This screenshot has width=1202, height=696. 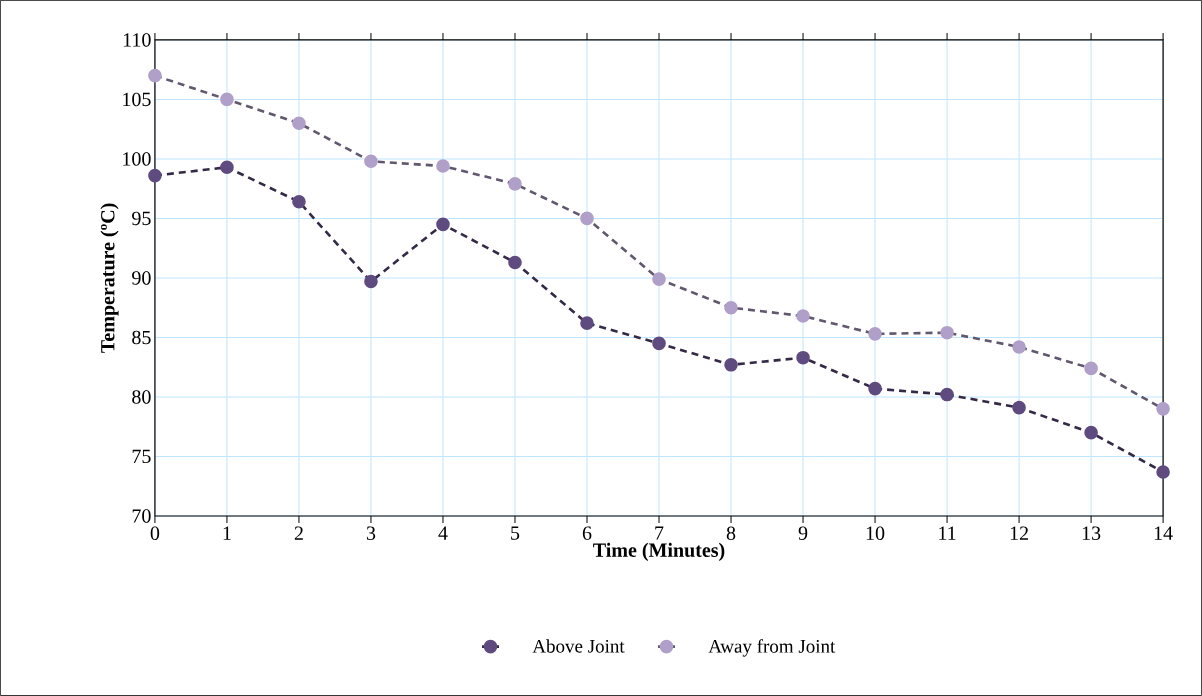 I want to click on x-tick-label: 1, so click(x=227, y=533).